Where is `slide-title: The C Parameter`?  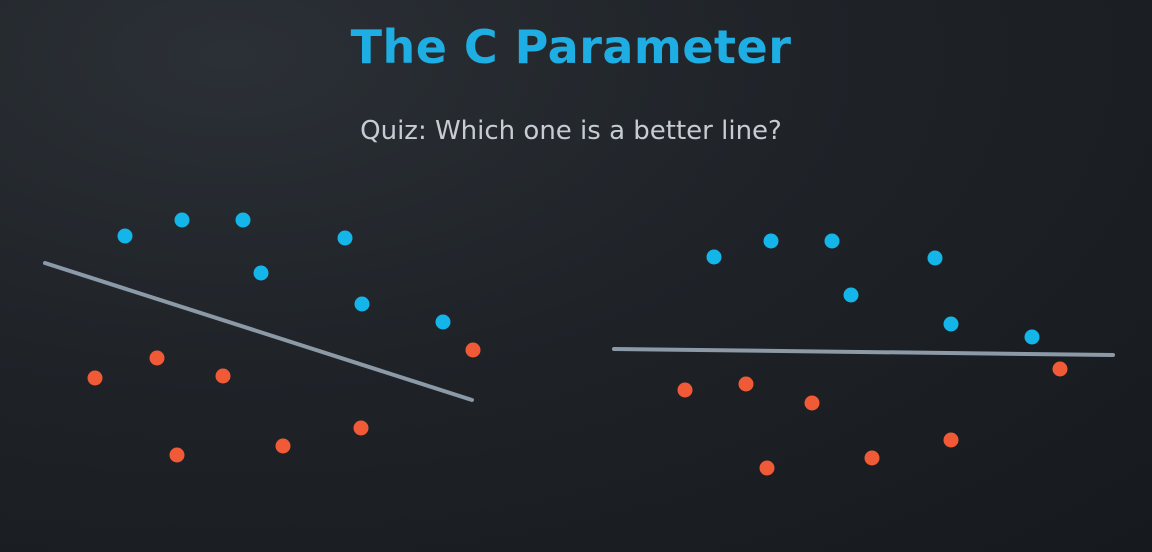
slide-title: The C Parameter is located at coordinates (571, 47).